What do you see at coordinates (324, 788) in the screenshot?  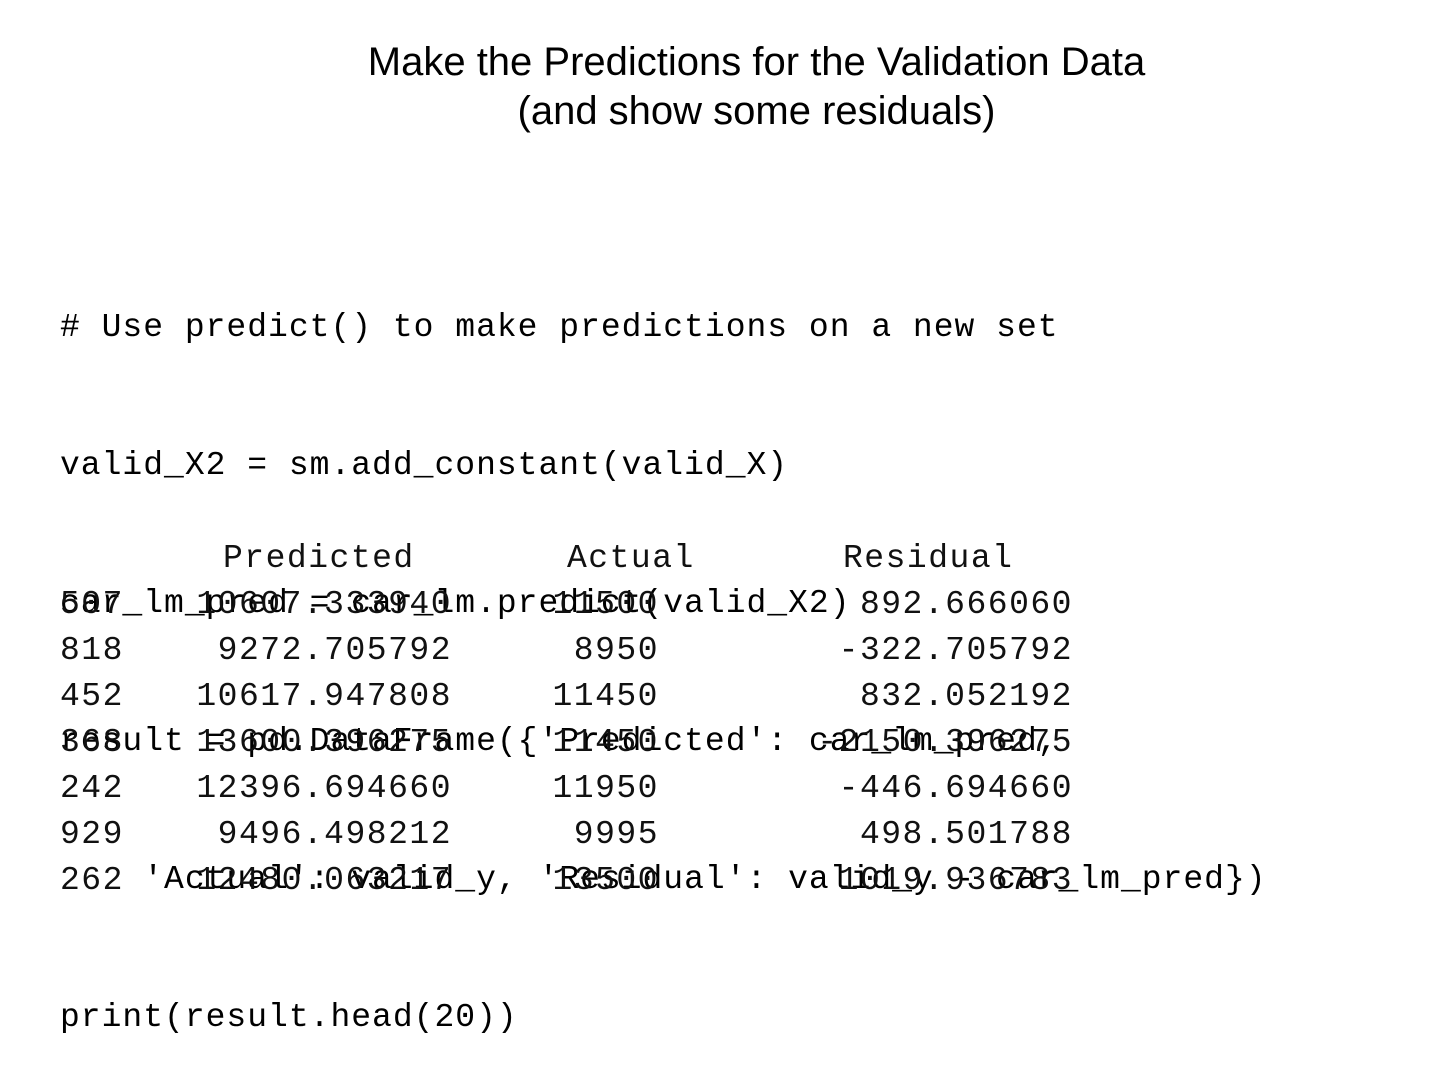 I see `predicted-value: 12396.694660` at bounding box center [324, 788].